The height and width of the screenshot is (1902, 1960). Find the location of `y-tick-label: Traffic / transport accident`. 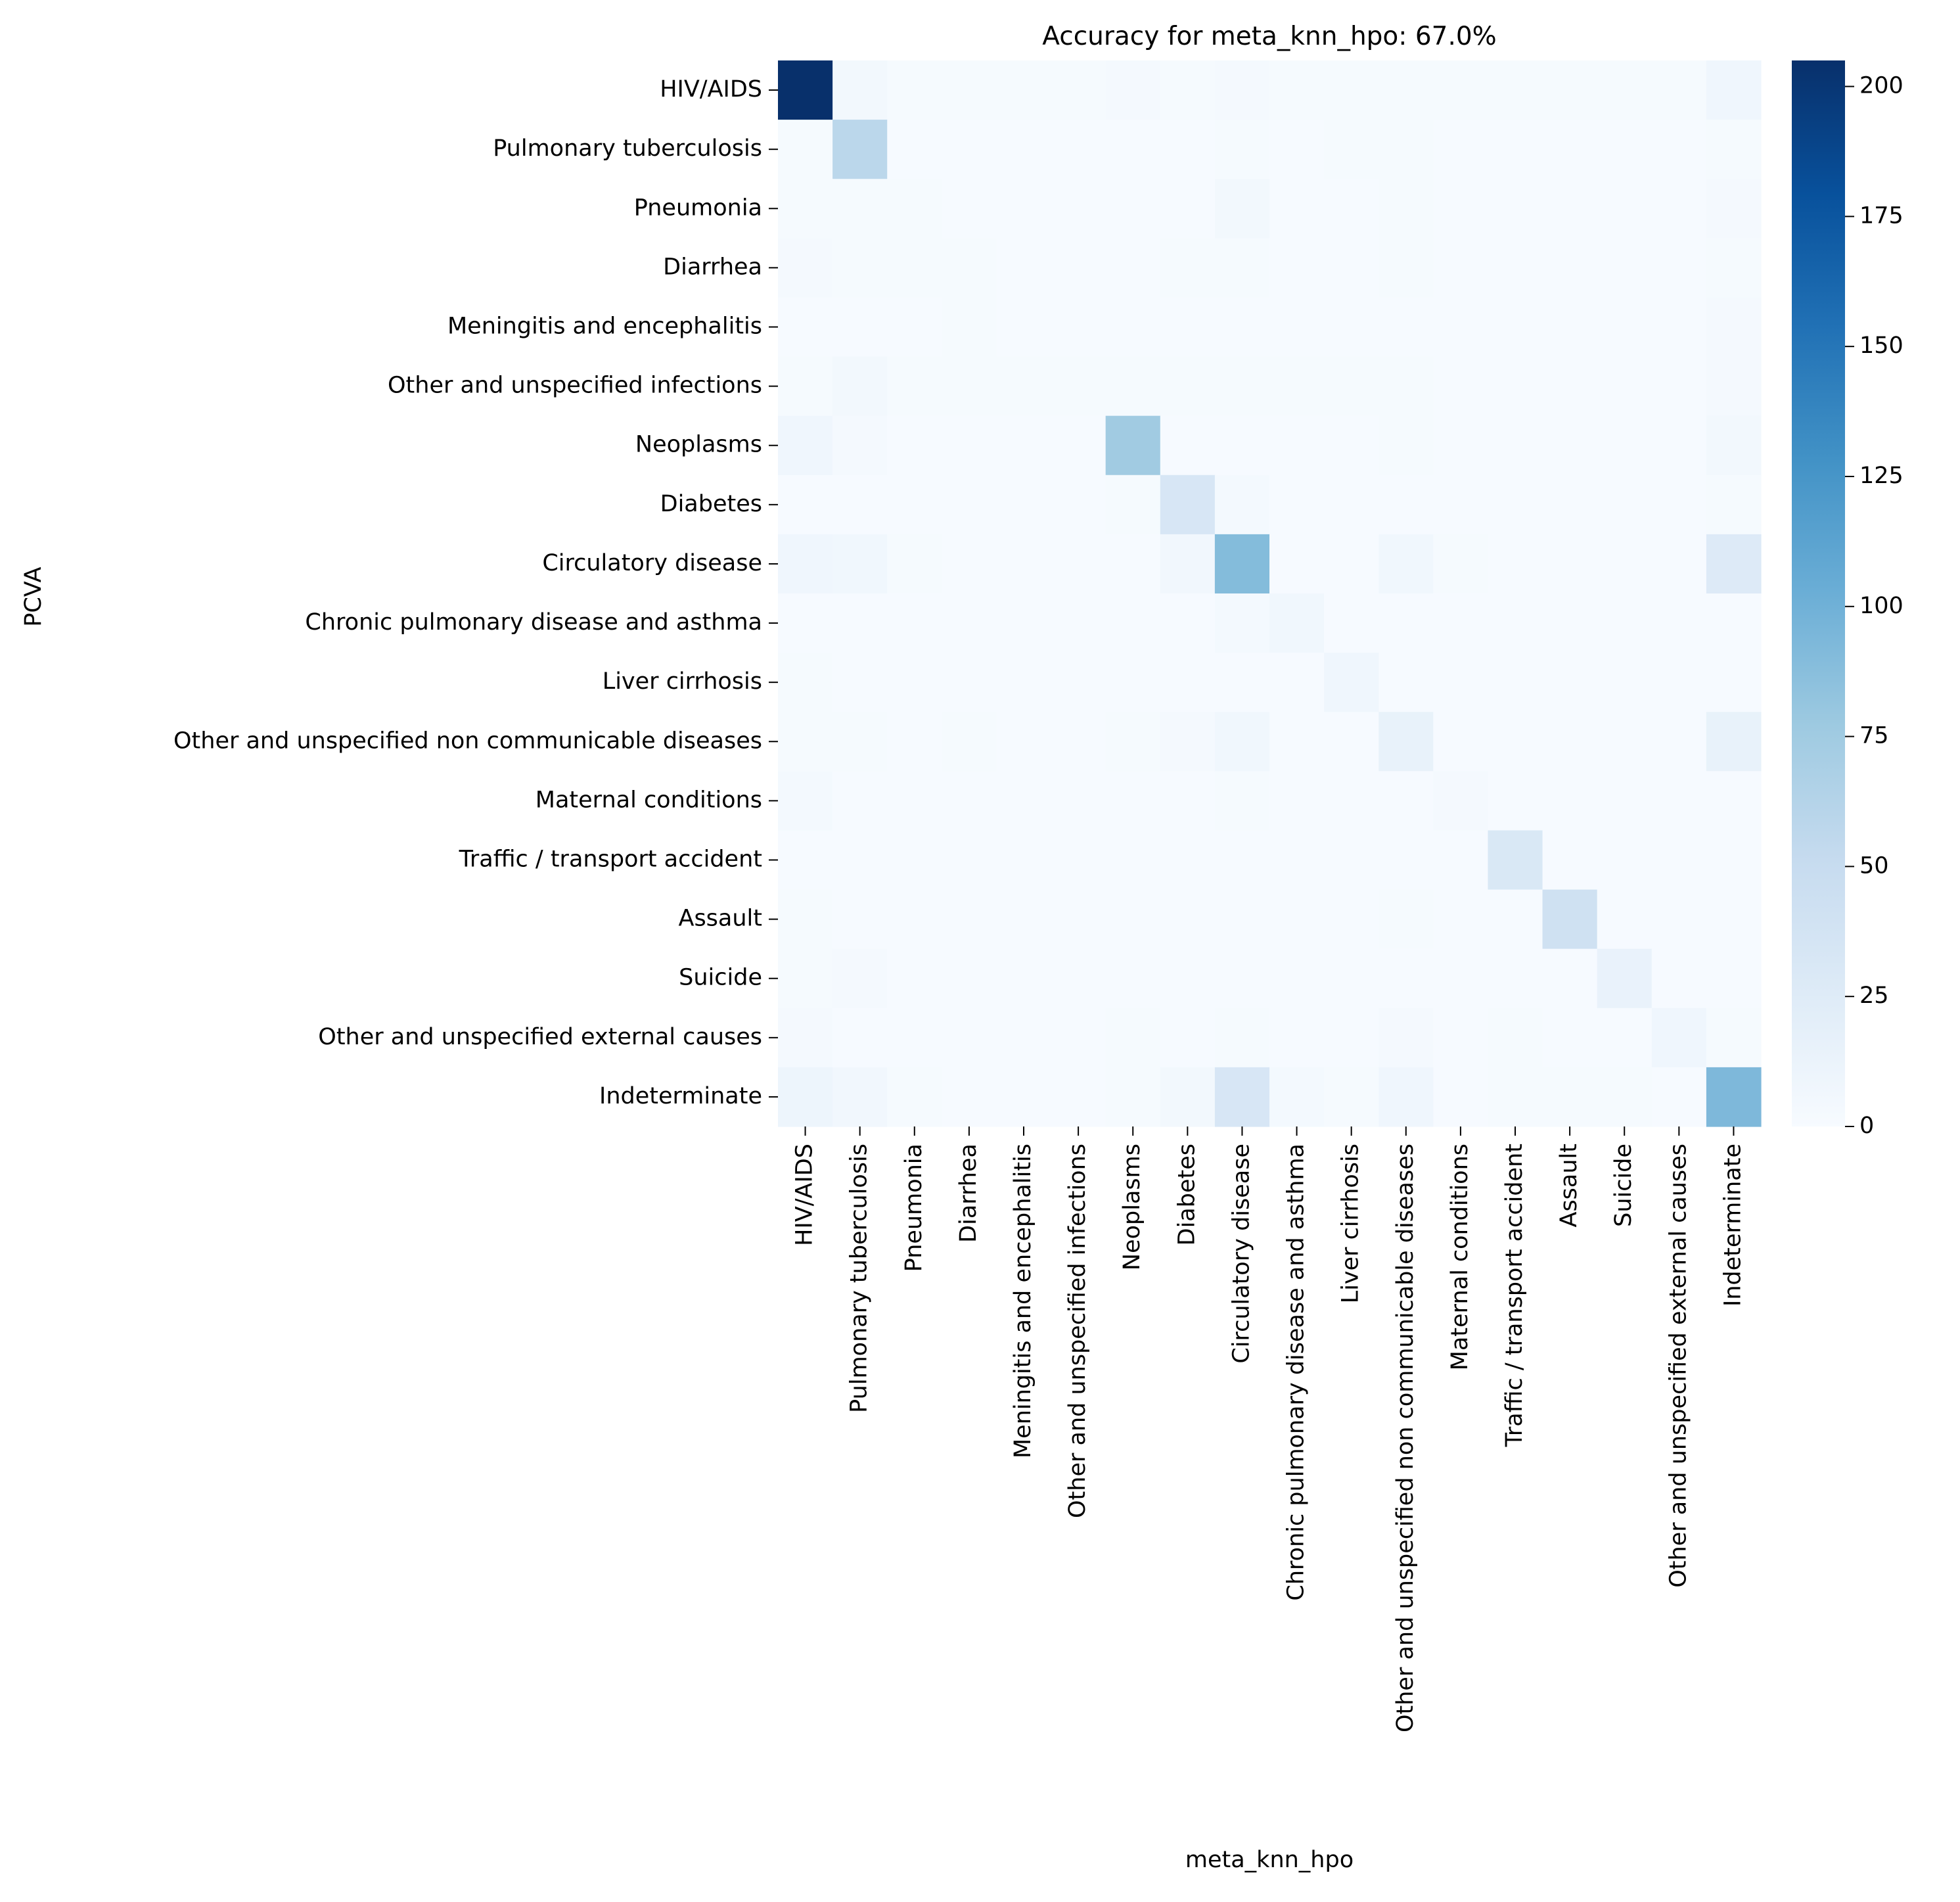

y-tick-label: Traffic / transport accident is located at coordinates (610, 860).